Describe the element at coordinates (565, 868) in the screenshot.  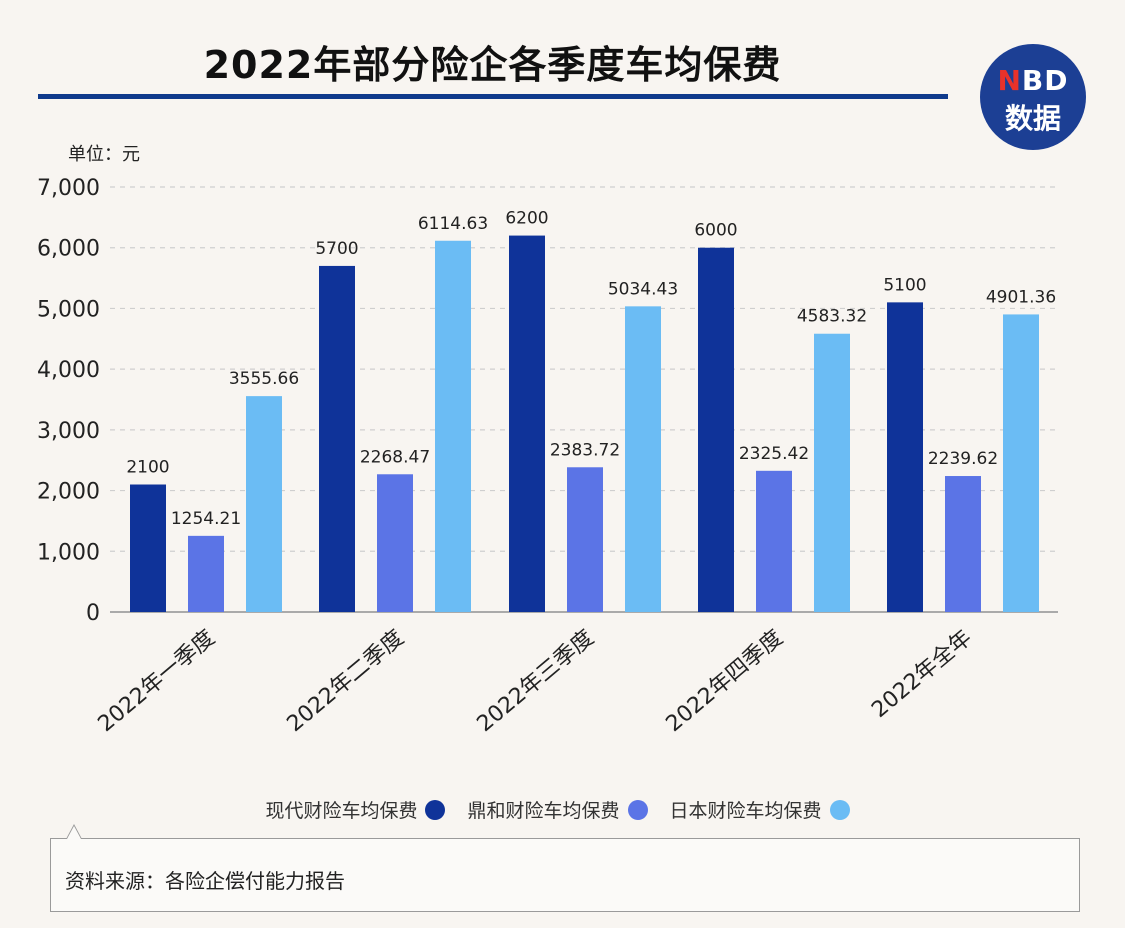
I see `source-box: 资料来源：各险企偿付能力报告` at that location.